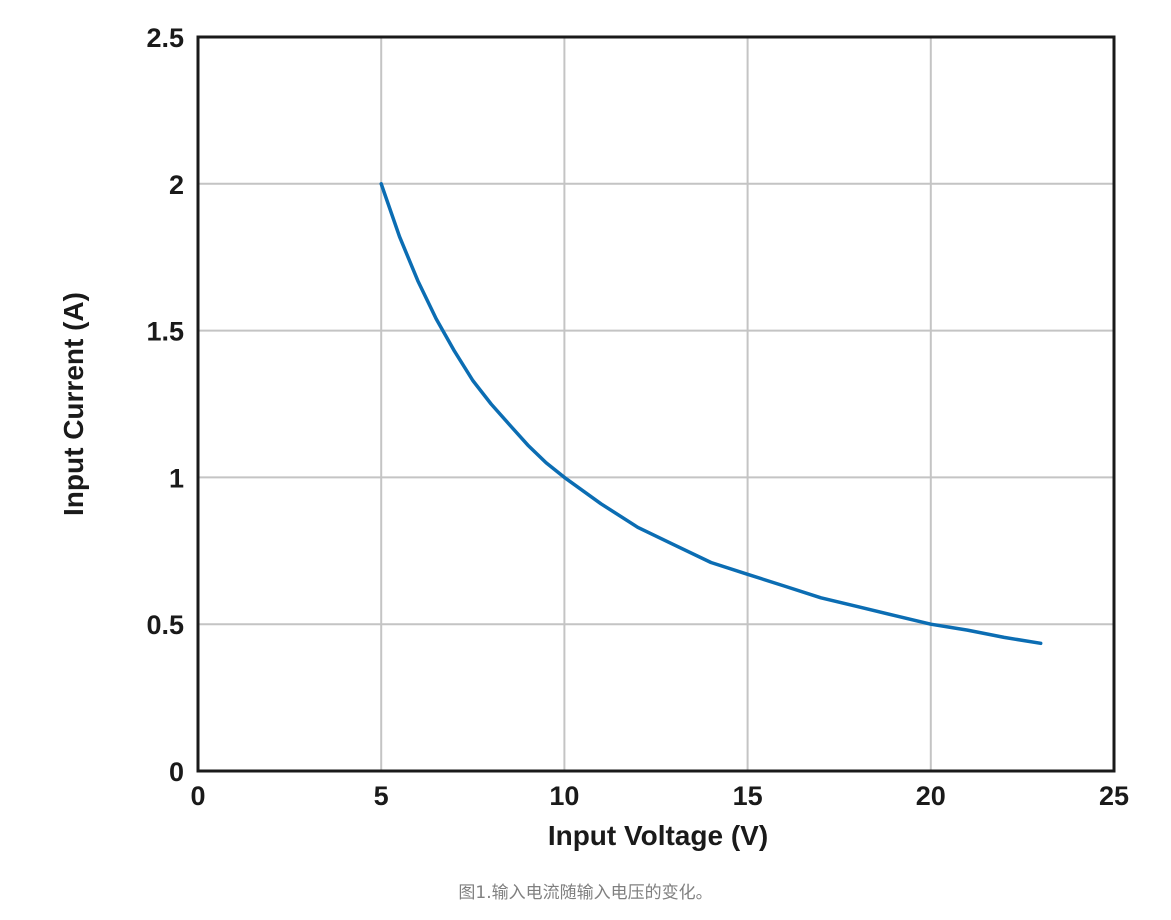 This screenshot has width=1171, height=920. I want to click on y-tick-labels: 0 0.5 1 1.5 2 2.5, so click(165, 405).